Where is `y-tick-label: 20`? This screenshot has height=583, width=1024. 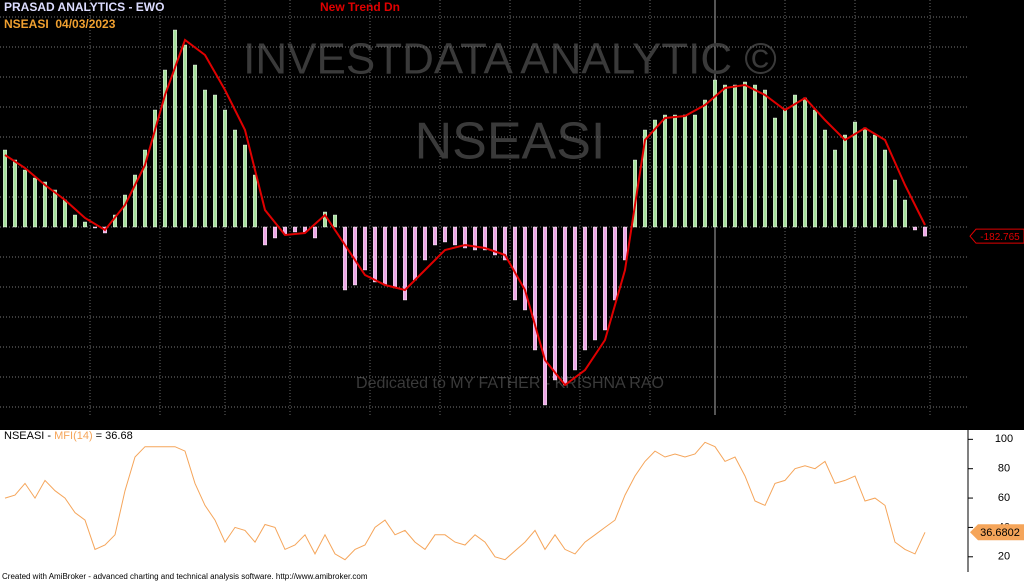 y-tick-label: 20 is located at coordinates (1004, 557).